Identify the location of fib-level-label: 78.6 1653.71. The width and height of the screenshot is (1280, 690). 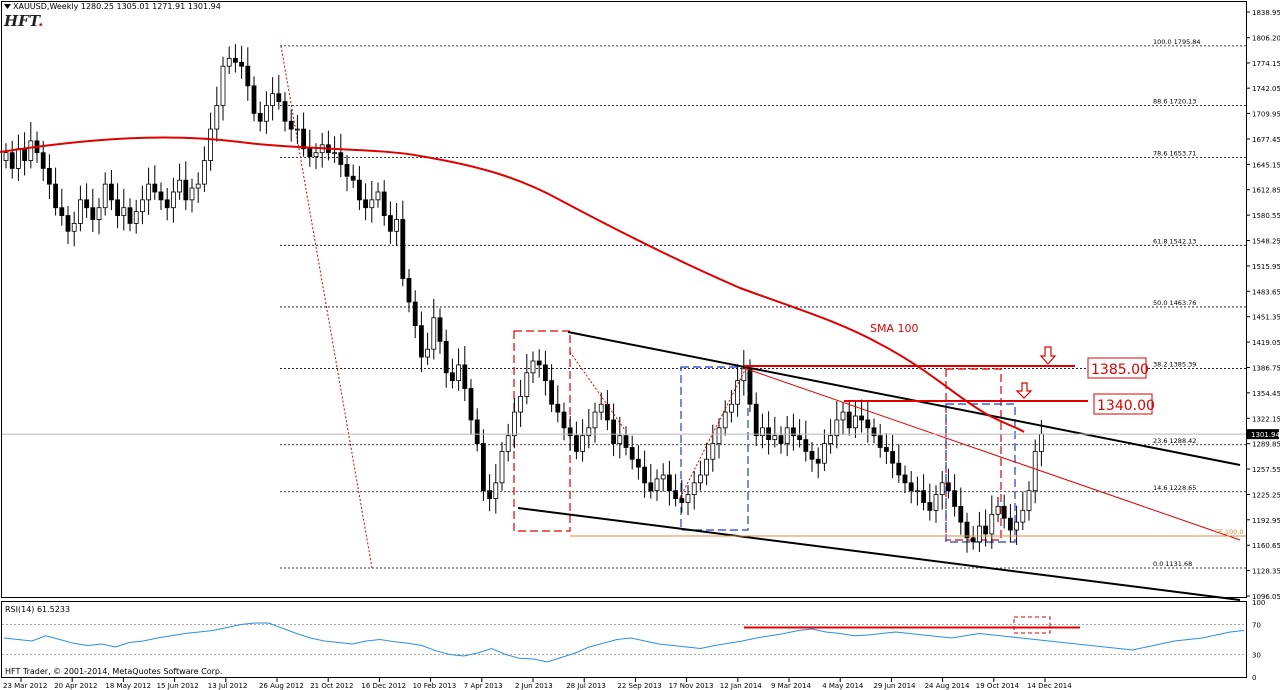
(1174, 154).